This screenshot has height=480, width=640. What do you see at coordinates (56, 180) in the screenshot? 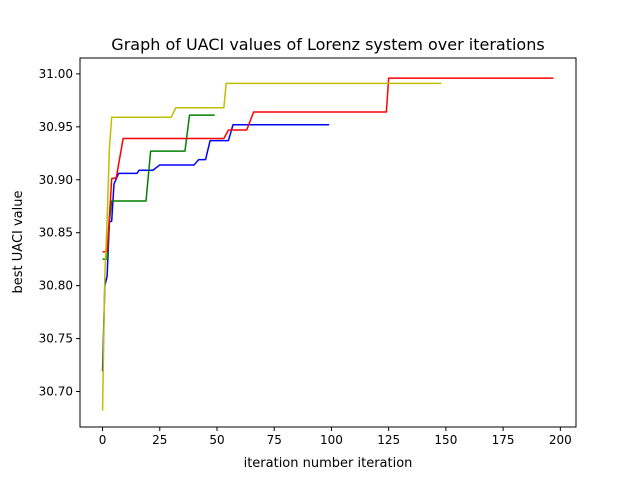
I see `y-tick-label: 30.90` at bounding box center [56, 180].